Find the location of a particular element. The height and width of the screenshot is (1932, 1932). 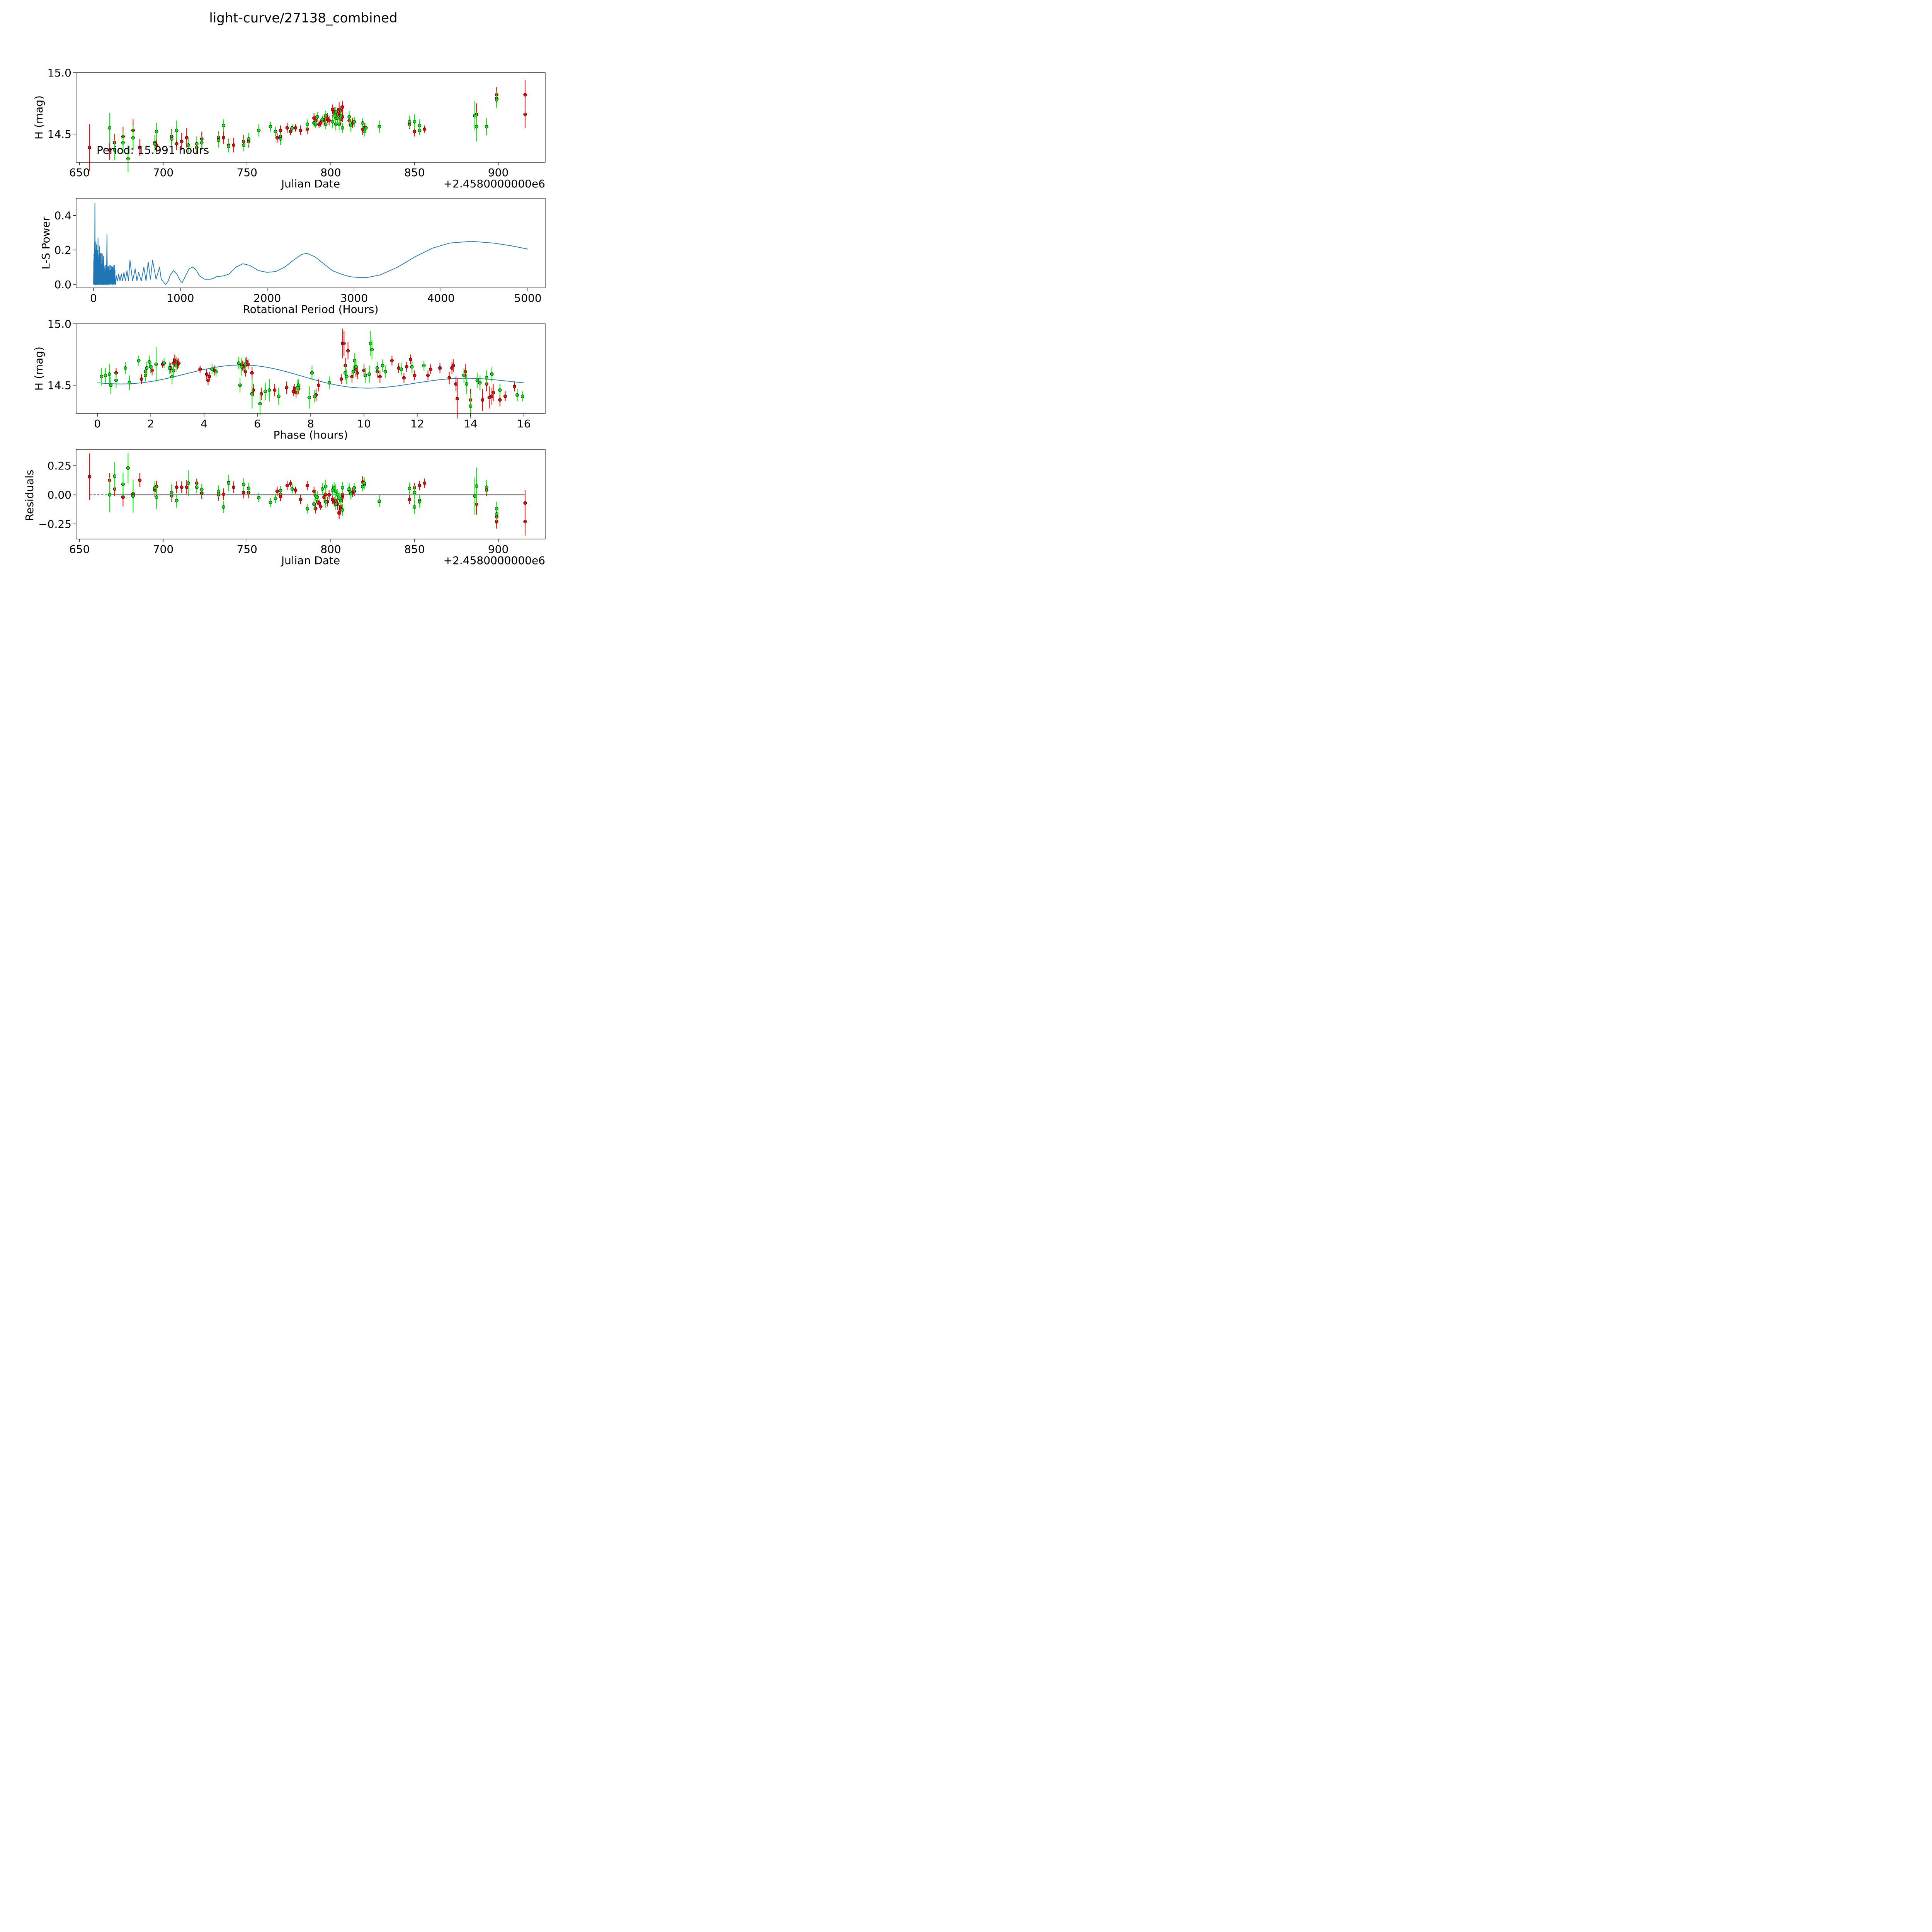

lightcurve-xlabel: Julian Date is located at coordinates (310, 184).